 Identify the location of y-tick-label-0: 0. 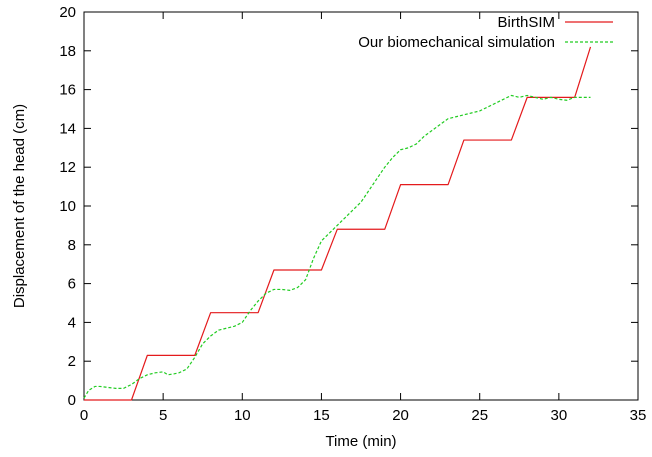
(72, 400).